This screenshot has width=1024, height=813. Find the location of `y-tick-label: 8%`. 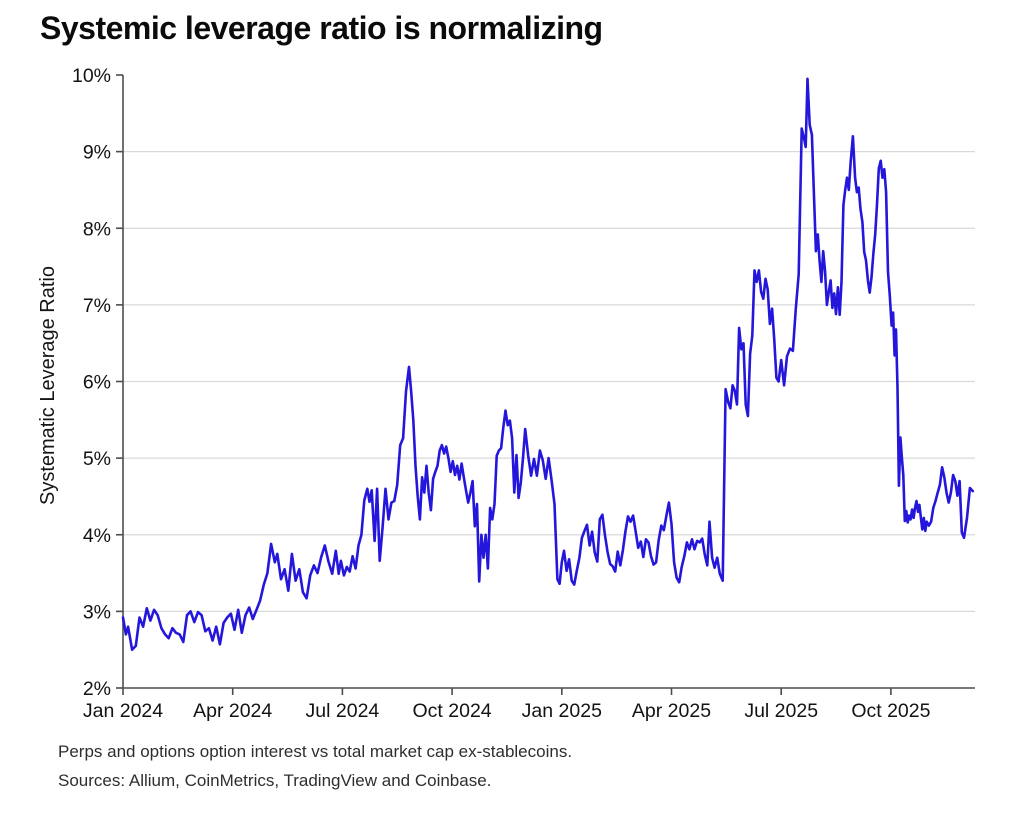

y-tick-label: 8% is located at coordinates (97, 229).